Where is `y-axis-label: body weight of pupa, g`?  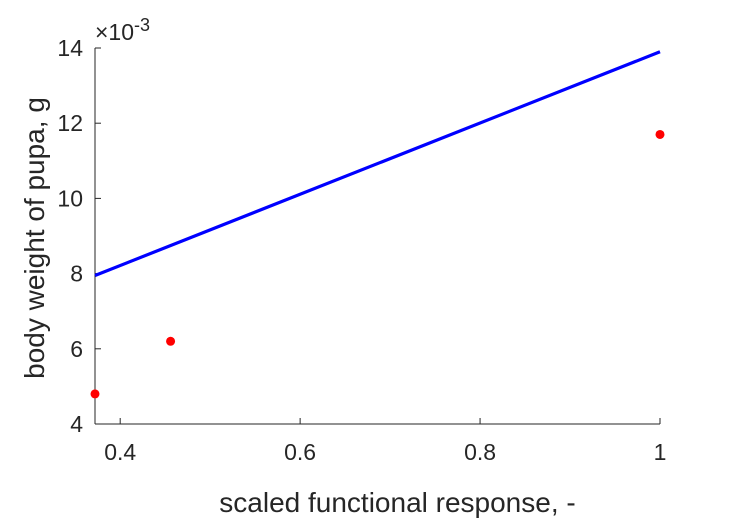
y-axis-label: body weight of pupa, g is located at coordinates (34, 238).